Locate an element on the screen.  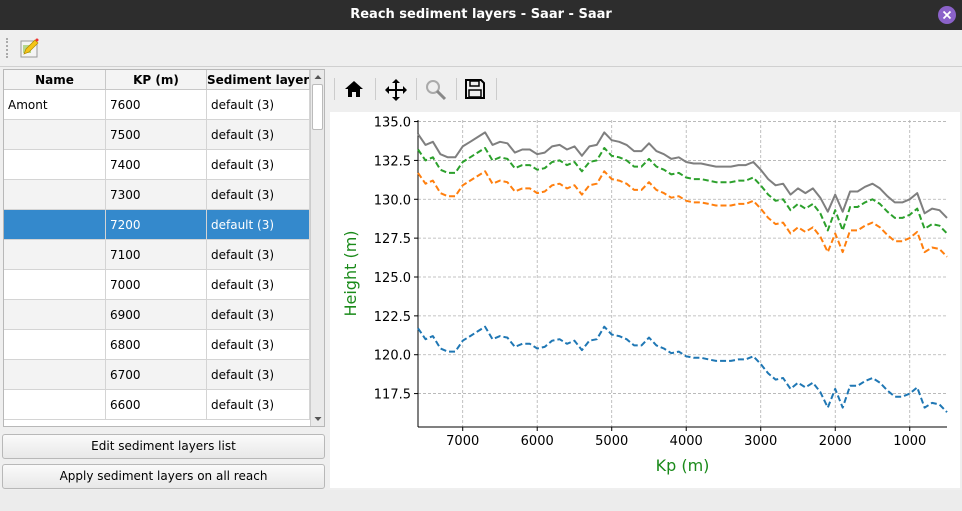
table-row: 7300 default (3) is located at coordinates (157, 195).